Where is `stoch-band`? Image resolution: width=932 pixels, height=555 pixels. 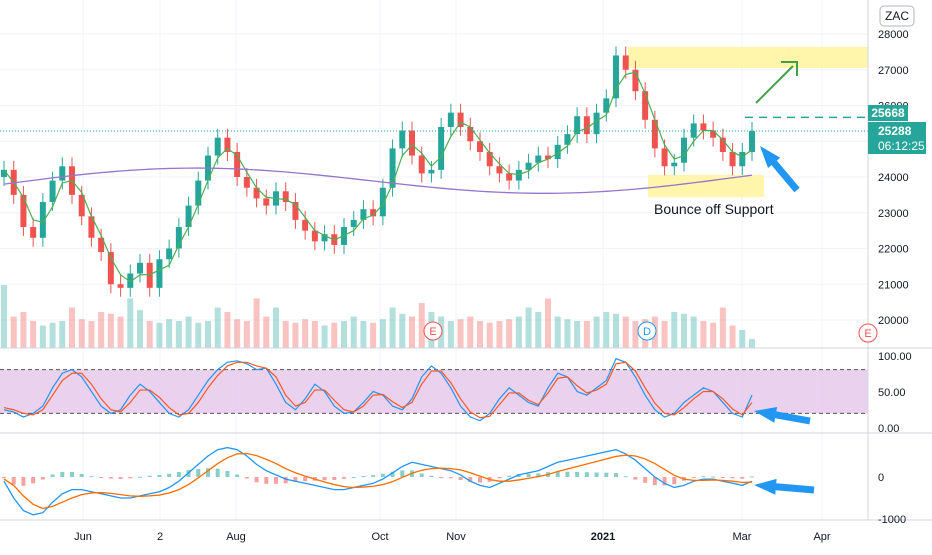
stoch-band is located at coordinates (434, 391).